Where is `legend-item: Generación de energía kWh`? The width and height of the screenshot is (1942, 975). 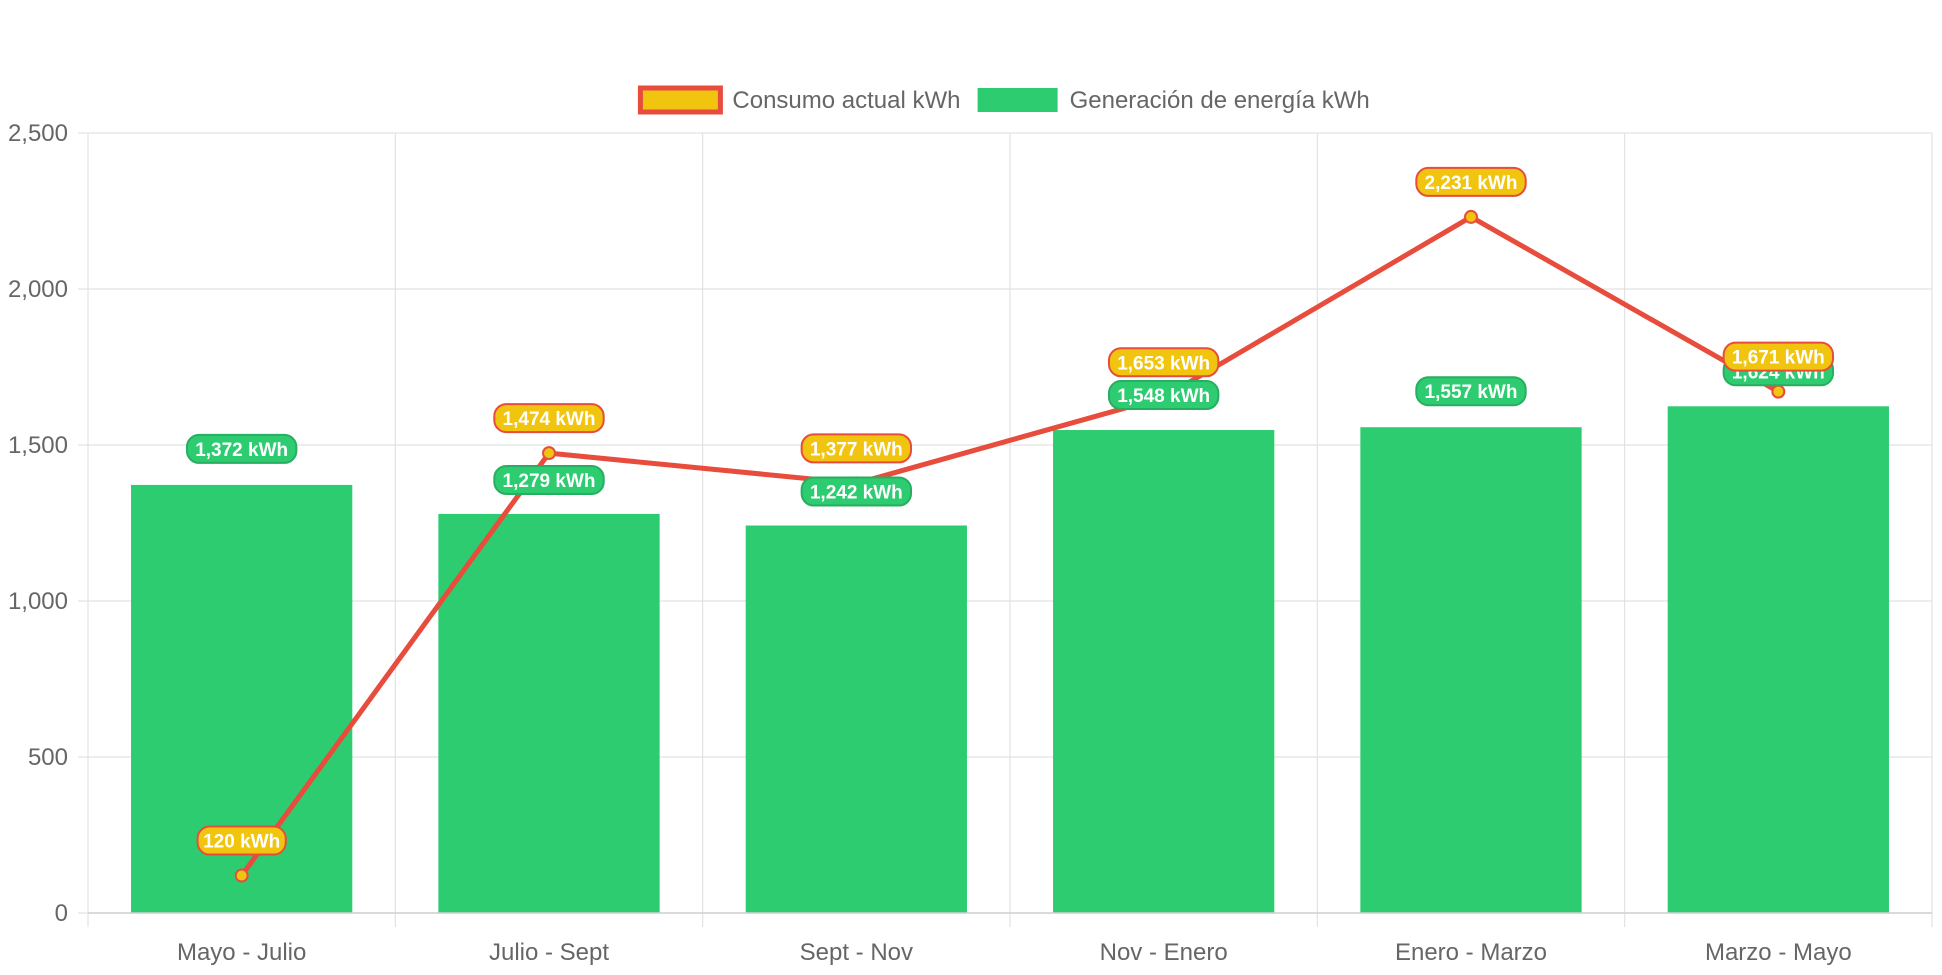 legend-item: Generación de energía kWh is located at coordinates (1173, 100).